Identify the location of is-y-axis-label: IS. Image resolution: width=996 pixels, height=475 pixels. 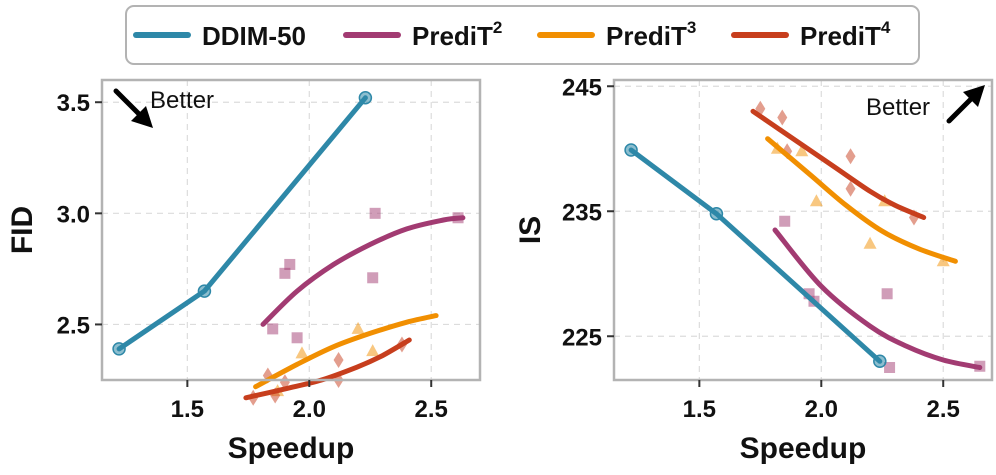
(530, 230).